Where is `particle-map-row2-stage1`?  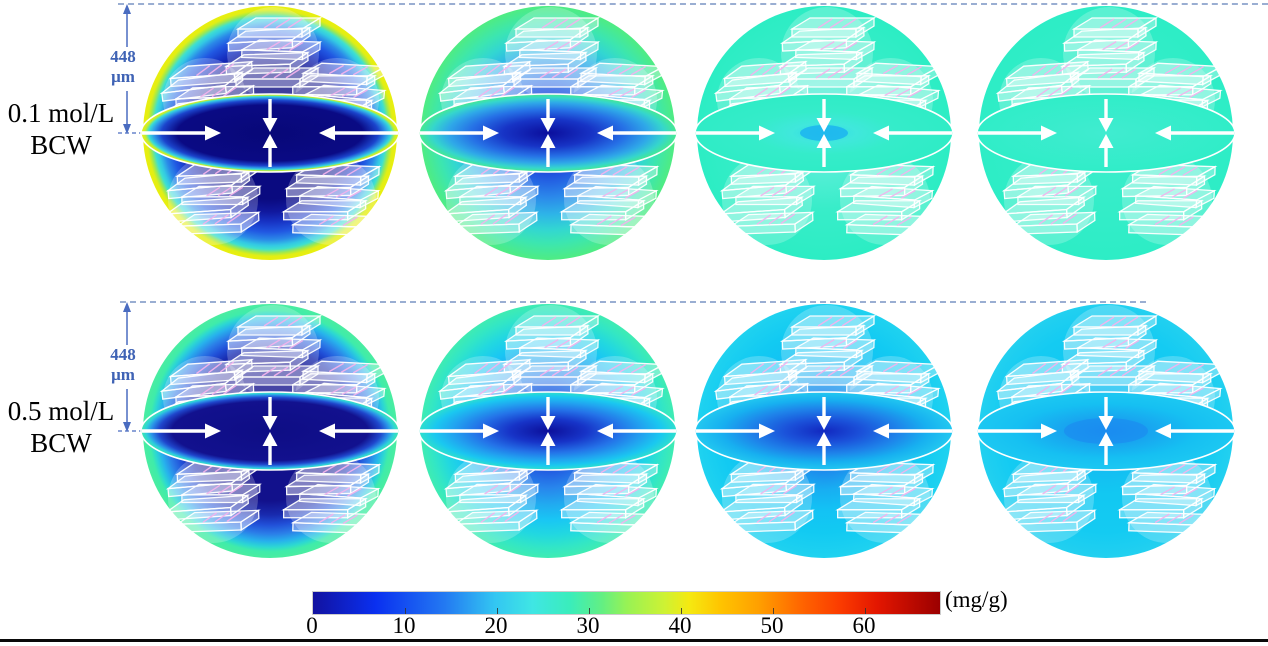
particle-map-row2-stage1 is located at coordinates (270, 431).